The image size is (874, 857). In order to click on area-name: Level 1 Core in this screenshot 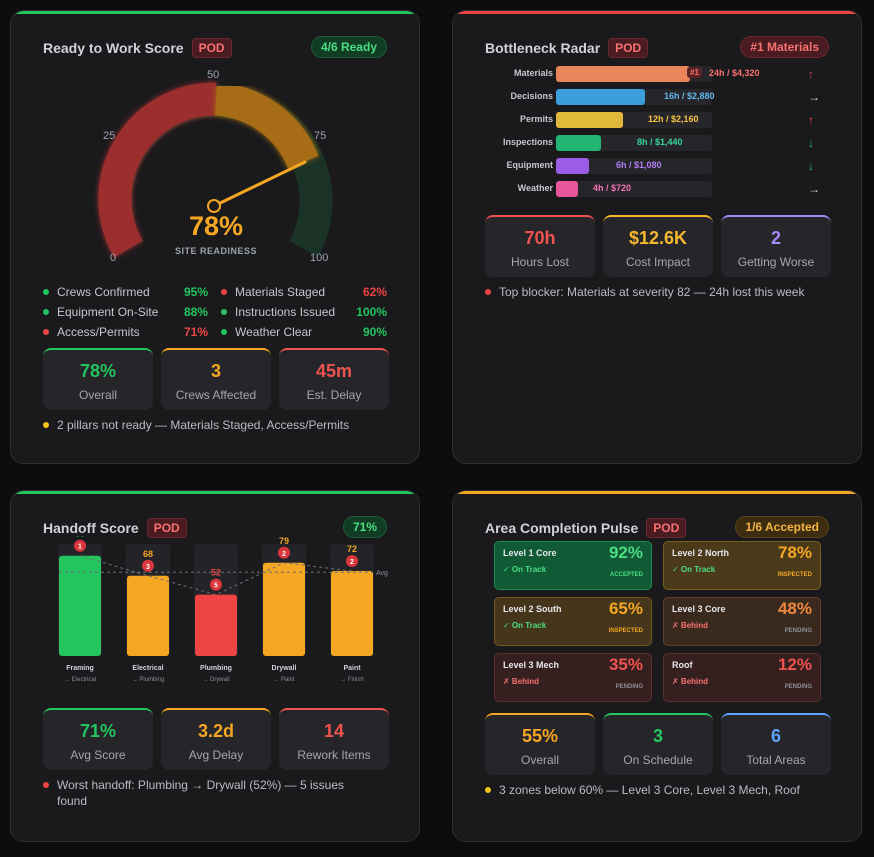, I will do `click(530, 553)`.